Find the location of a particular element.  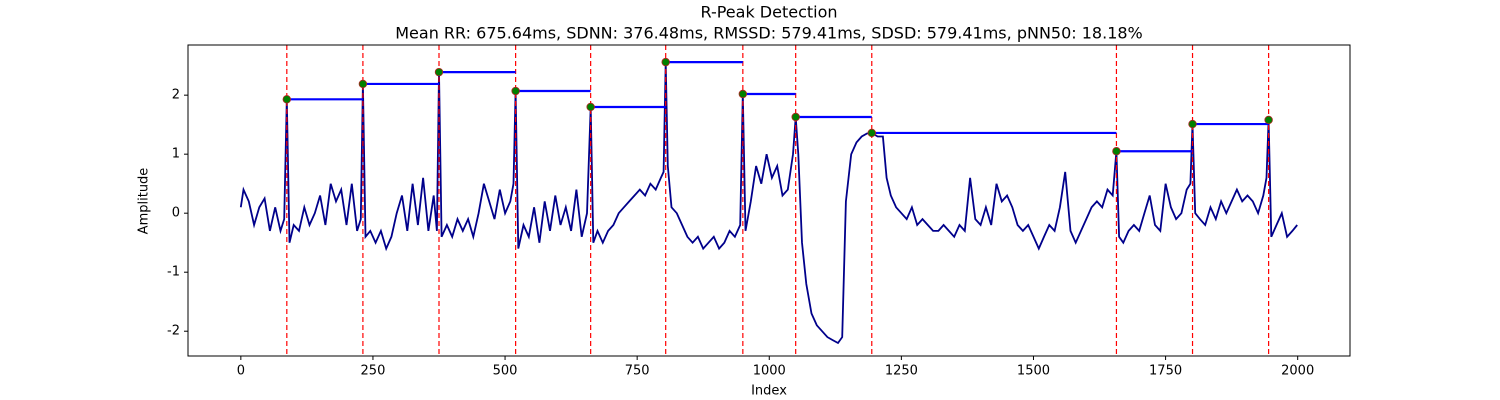

x-tick-label: 0 is located at coordinates (241, 371).